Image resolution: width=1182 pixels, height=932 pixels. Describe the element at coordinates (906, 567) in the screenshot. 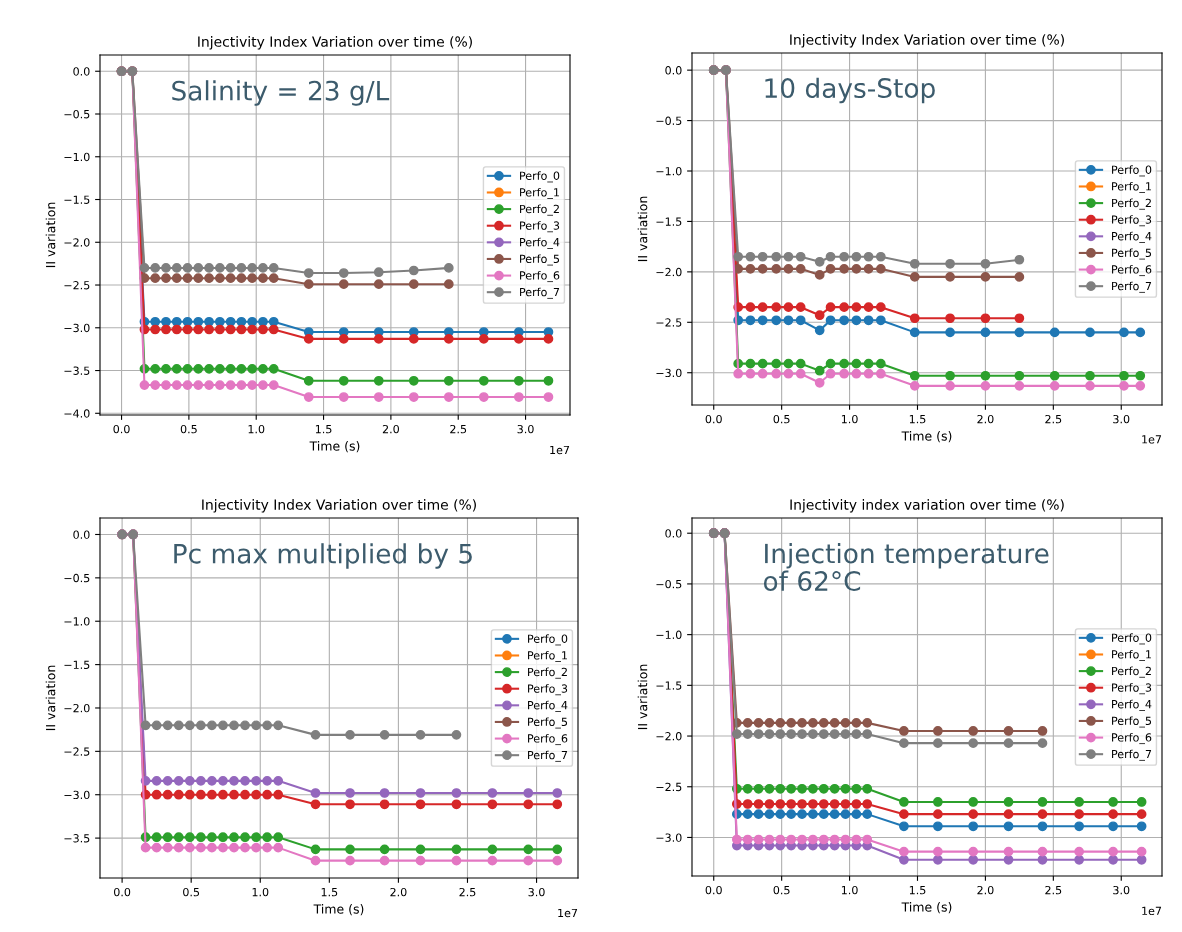

I see `annotation: Injection temperature of 62°C` at that location.